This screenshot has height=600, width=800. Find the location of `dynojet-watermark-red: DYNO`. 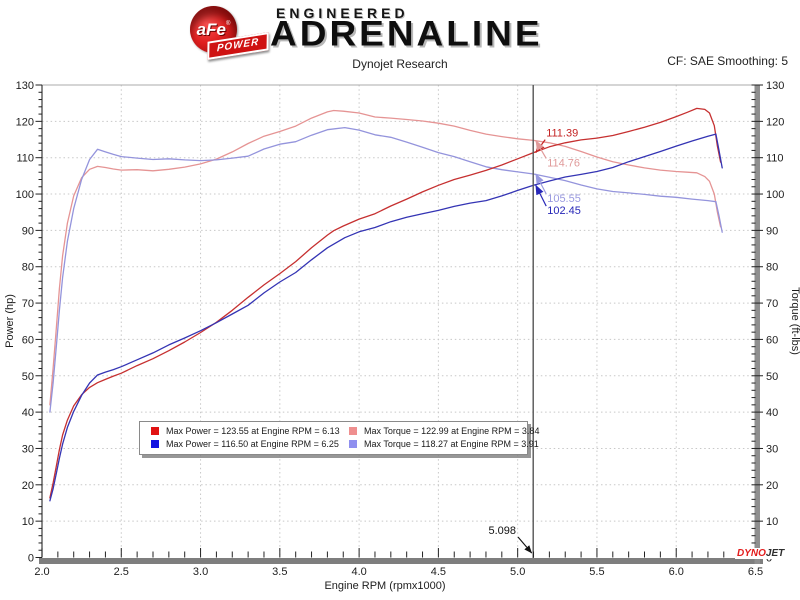

dynojet-watermark-red: DYNO is located at coordinates (751, 553).